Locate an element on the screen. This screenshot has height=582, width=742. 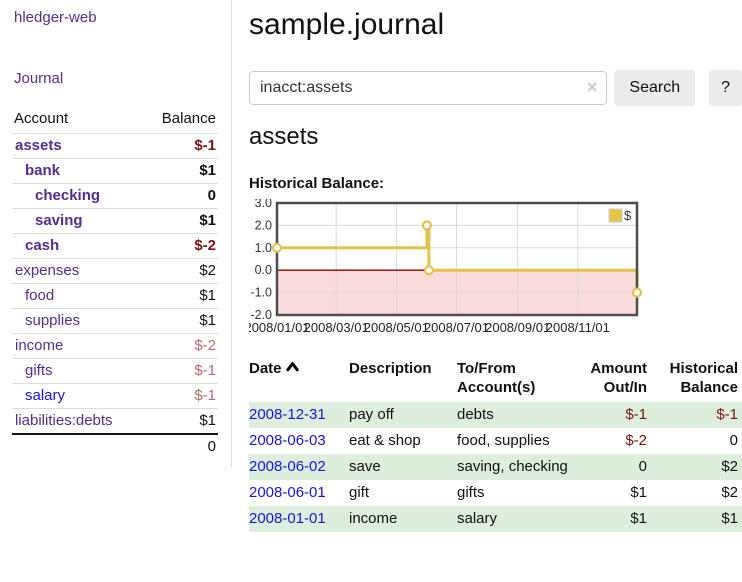
register-header-date: Date is located at coordinates (299, 379).